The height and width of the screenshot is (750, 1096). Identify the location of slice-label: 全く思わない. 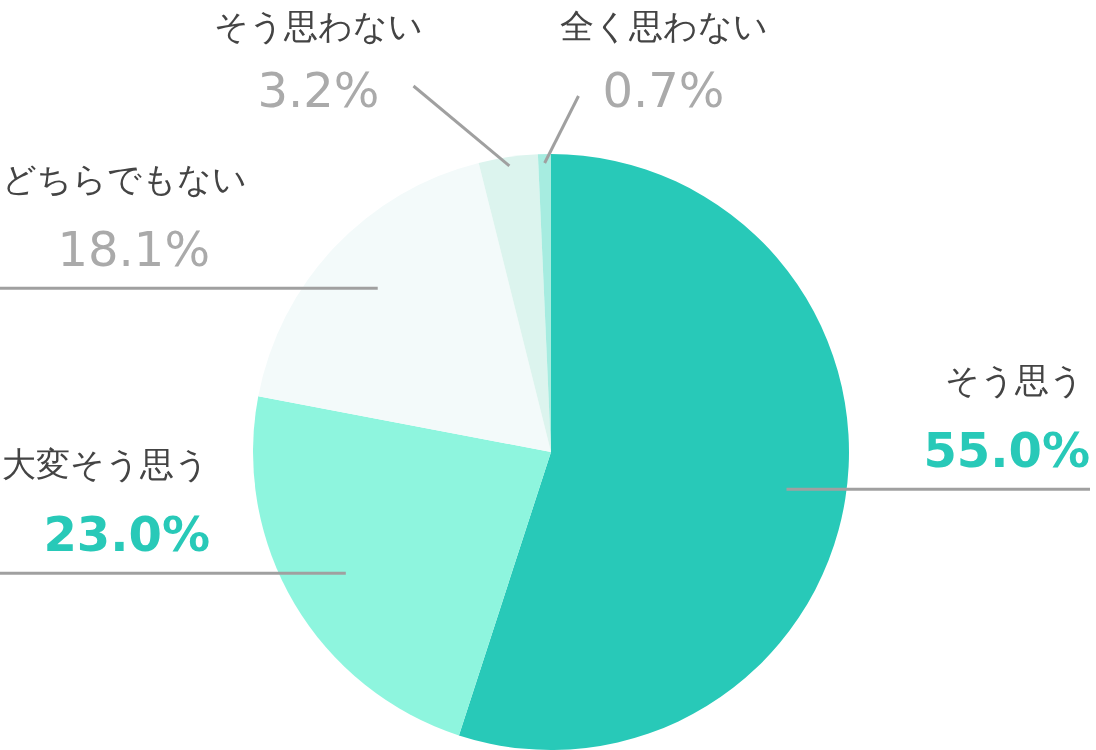
(663, 26).